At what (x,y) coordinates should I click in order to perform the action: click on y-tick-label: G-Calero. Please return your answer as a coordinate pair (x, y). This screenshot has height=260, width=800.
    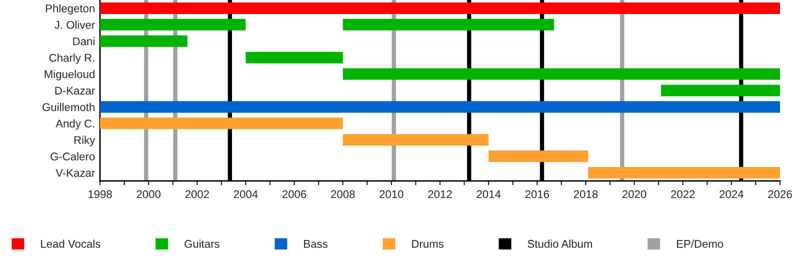
    Looking at the image, I should click on (72, 156).